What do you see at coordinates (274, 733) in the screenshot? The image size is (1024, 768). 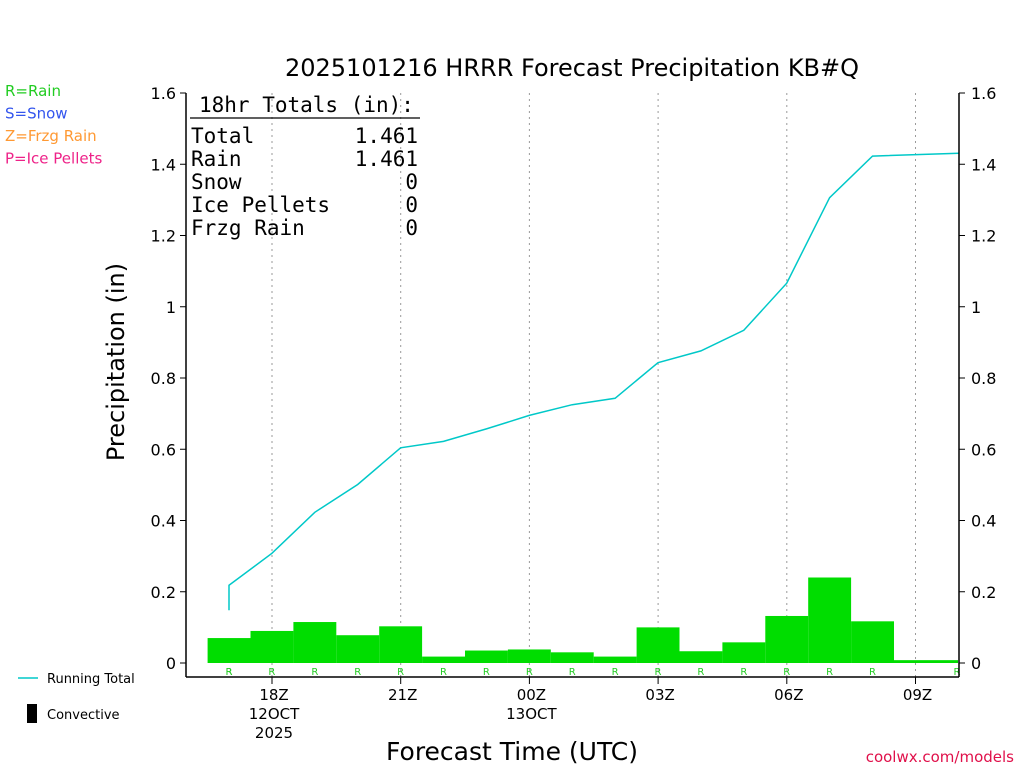 I see `x-tick-label: 2025` at bounding box center [274, 733].